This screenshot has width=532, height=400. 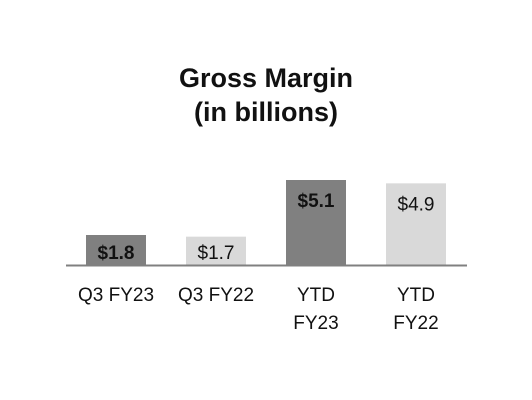 I want to click on x-tick-label-2-line-0: YTD, so click(x=316, y=295).